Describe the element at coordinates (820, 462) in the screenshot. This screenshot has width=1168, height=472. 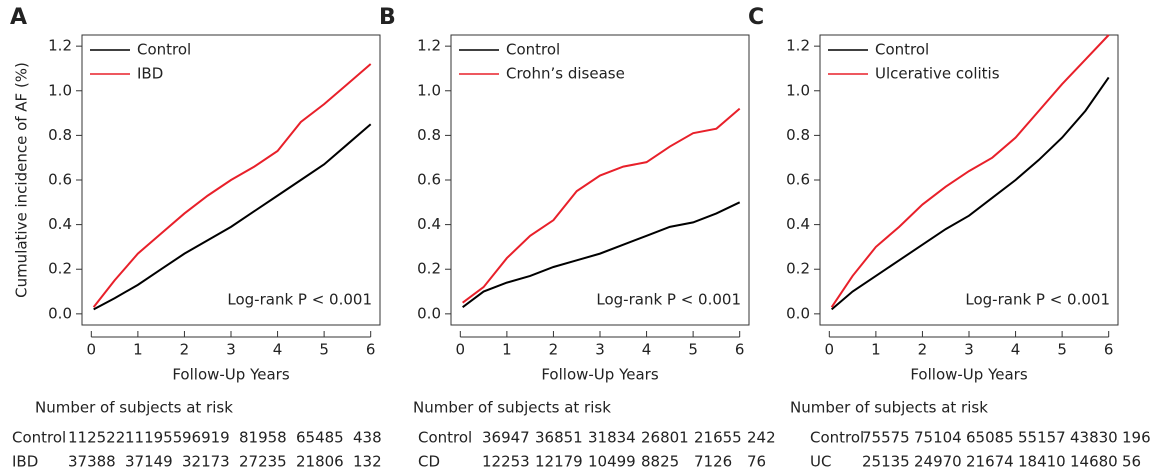
I see `risk-row-label: UC` at that location.